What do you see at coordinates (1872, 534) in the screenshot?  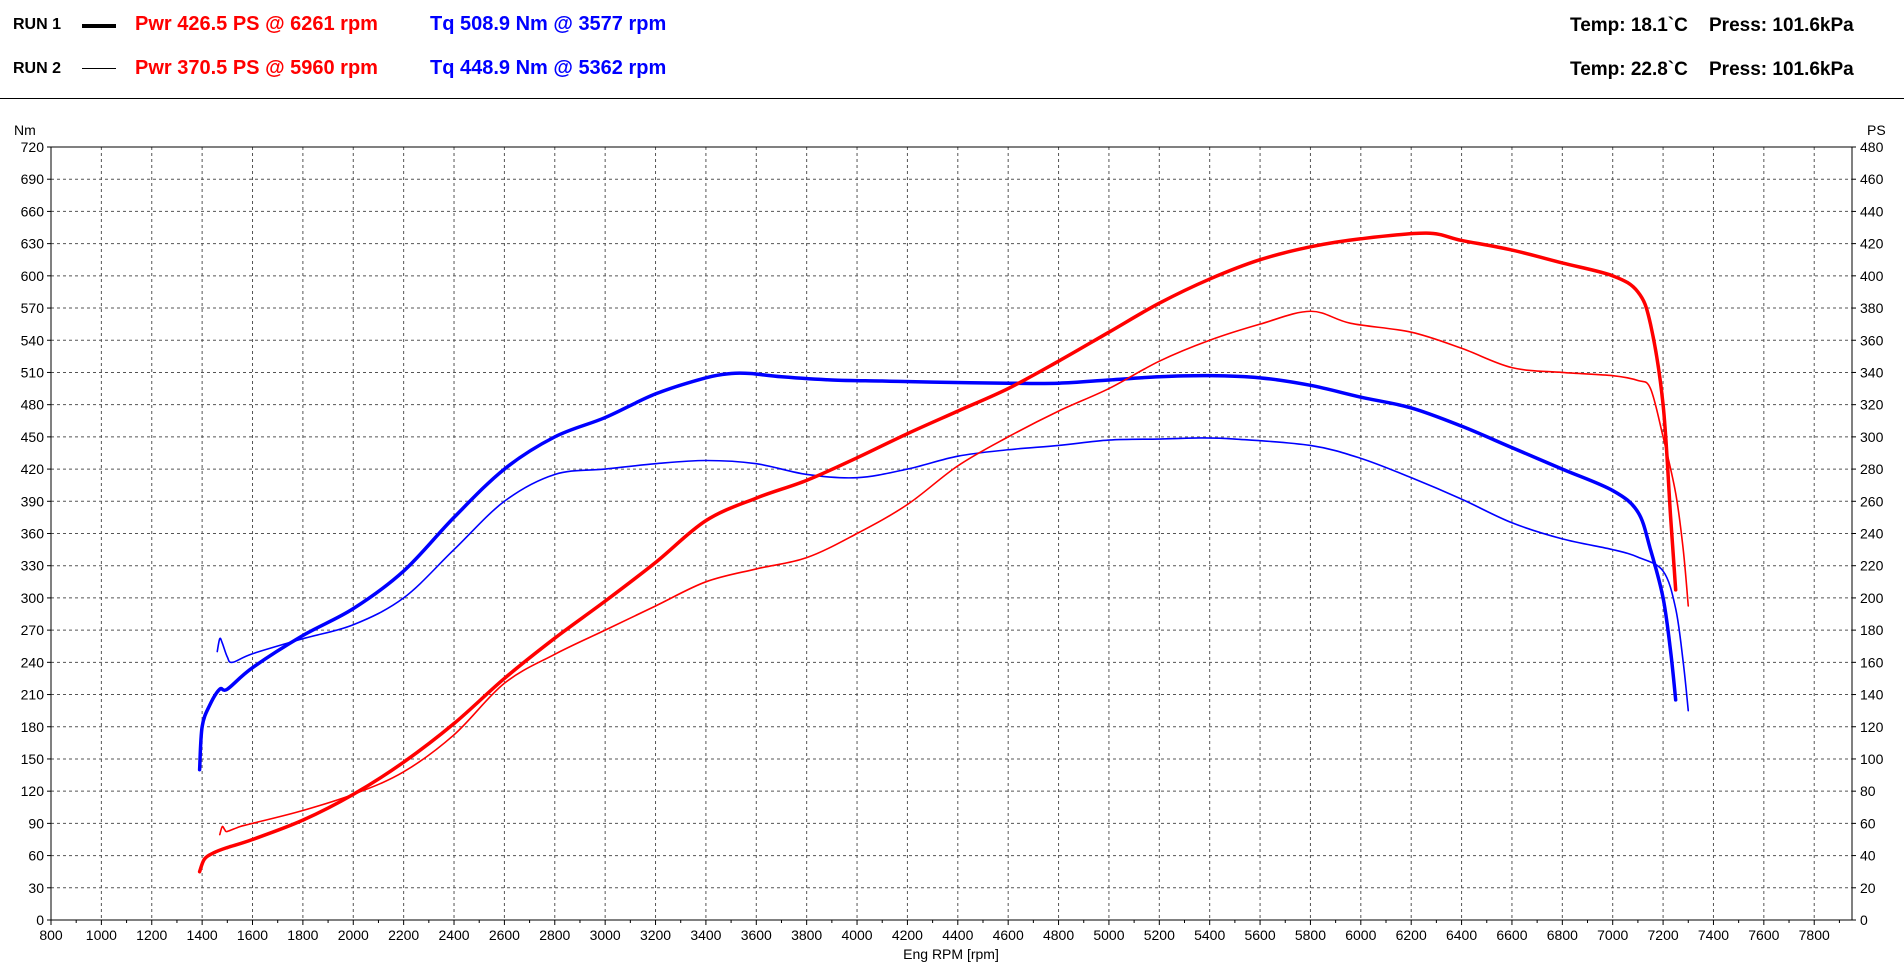 I see `y-right-tick-label: 240` at bounding box center [1872, 534].